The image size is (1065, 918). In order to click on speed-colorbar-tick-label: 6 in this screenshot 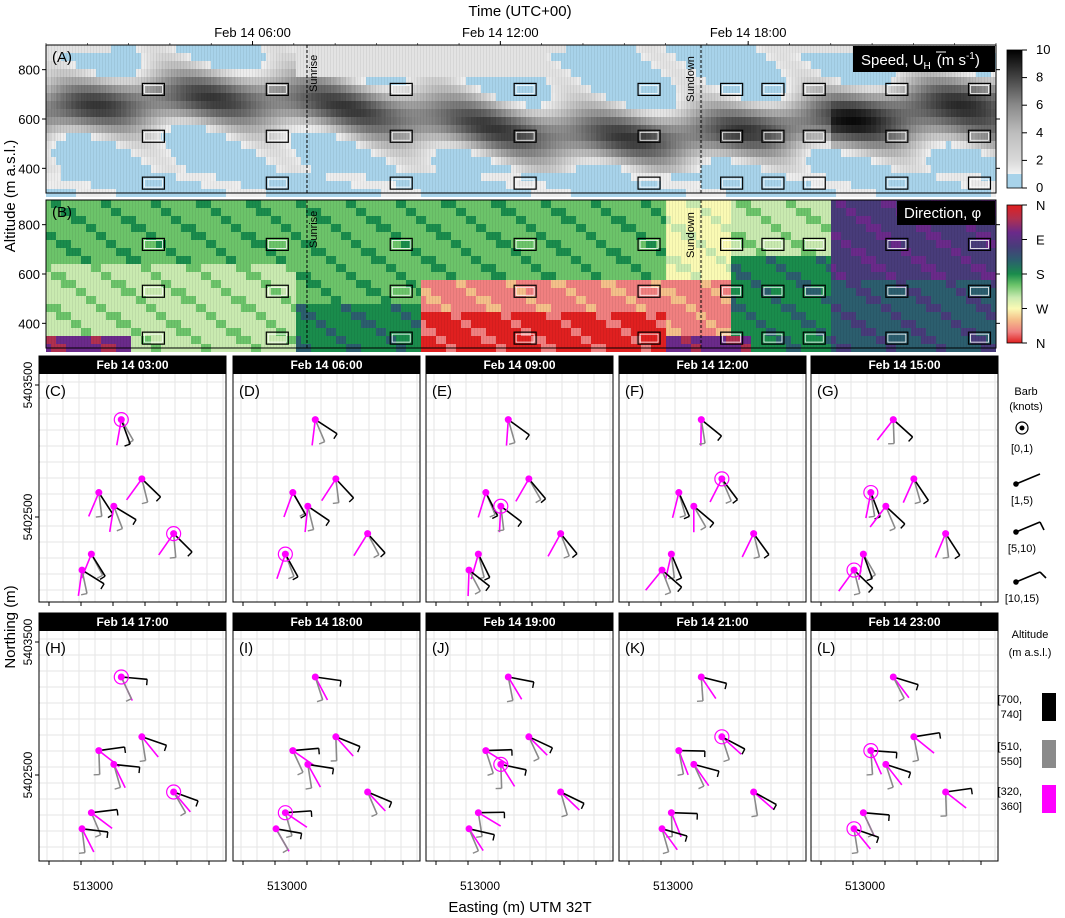, I will do `click(1039, 104)`.